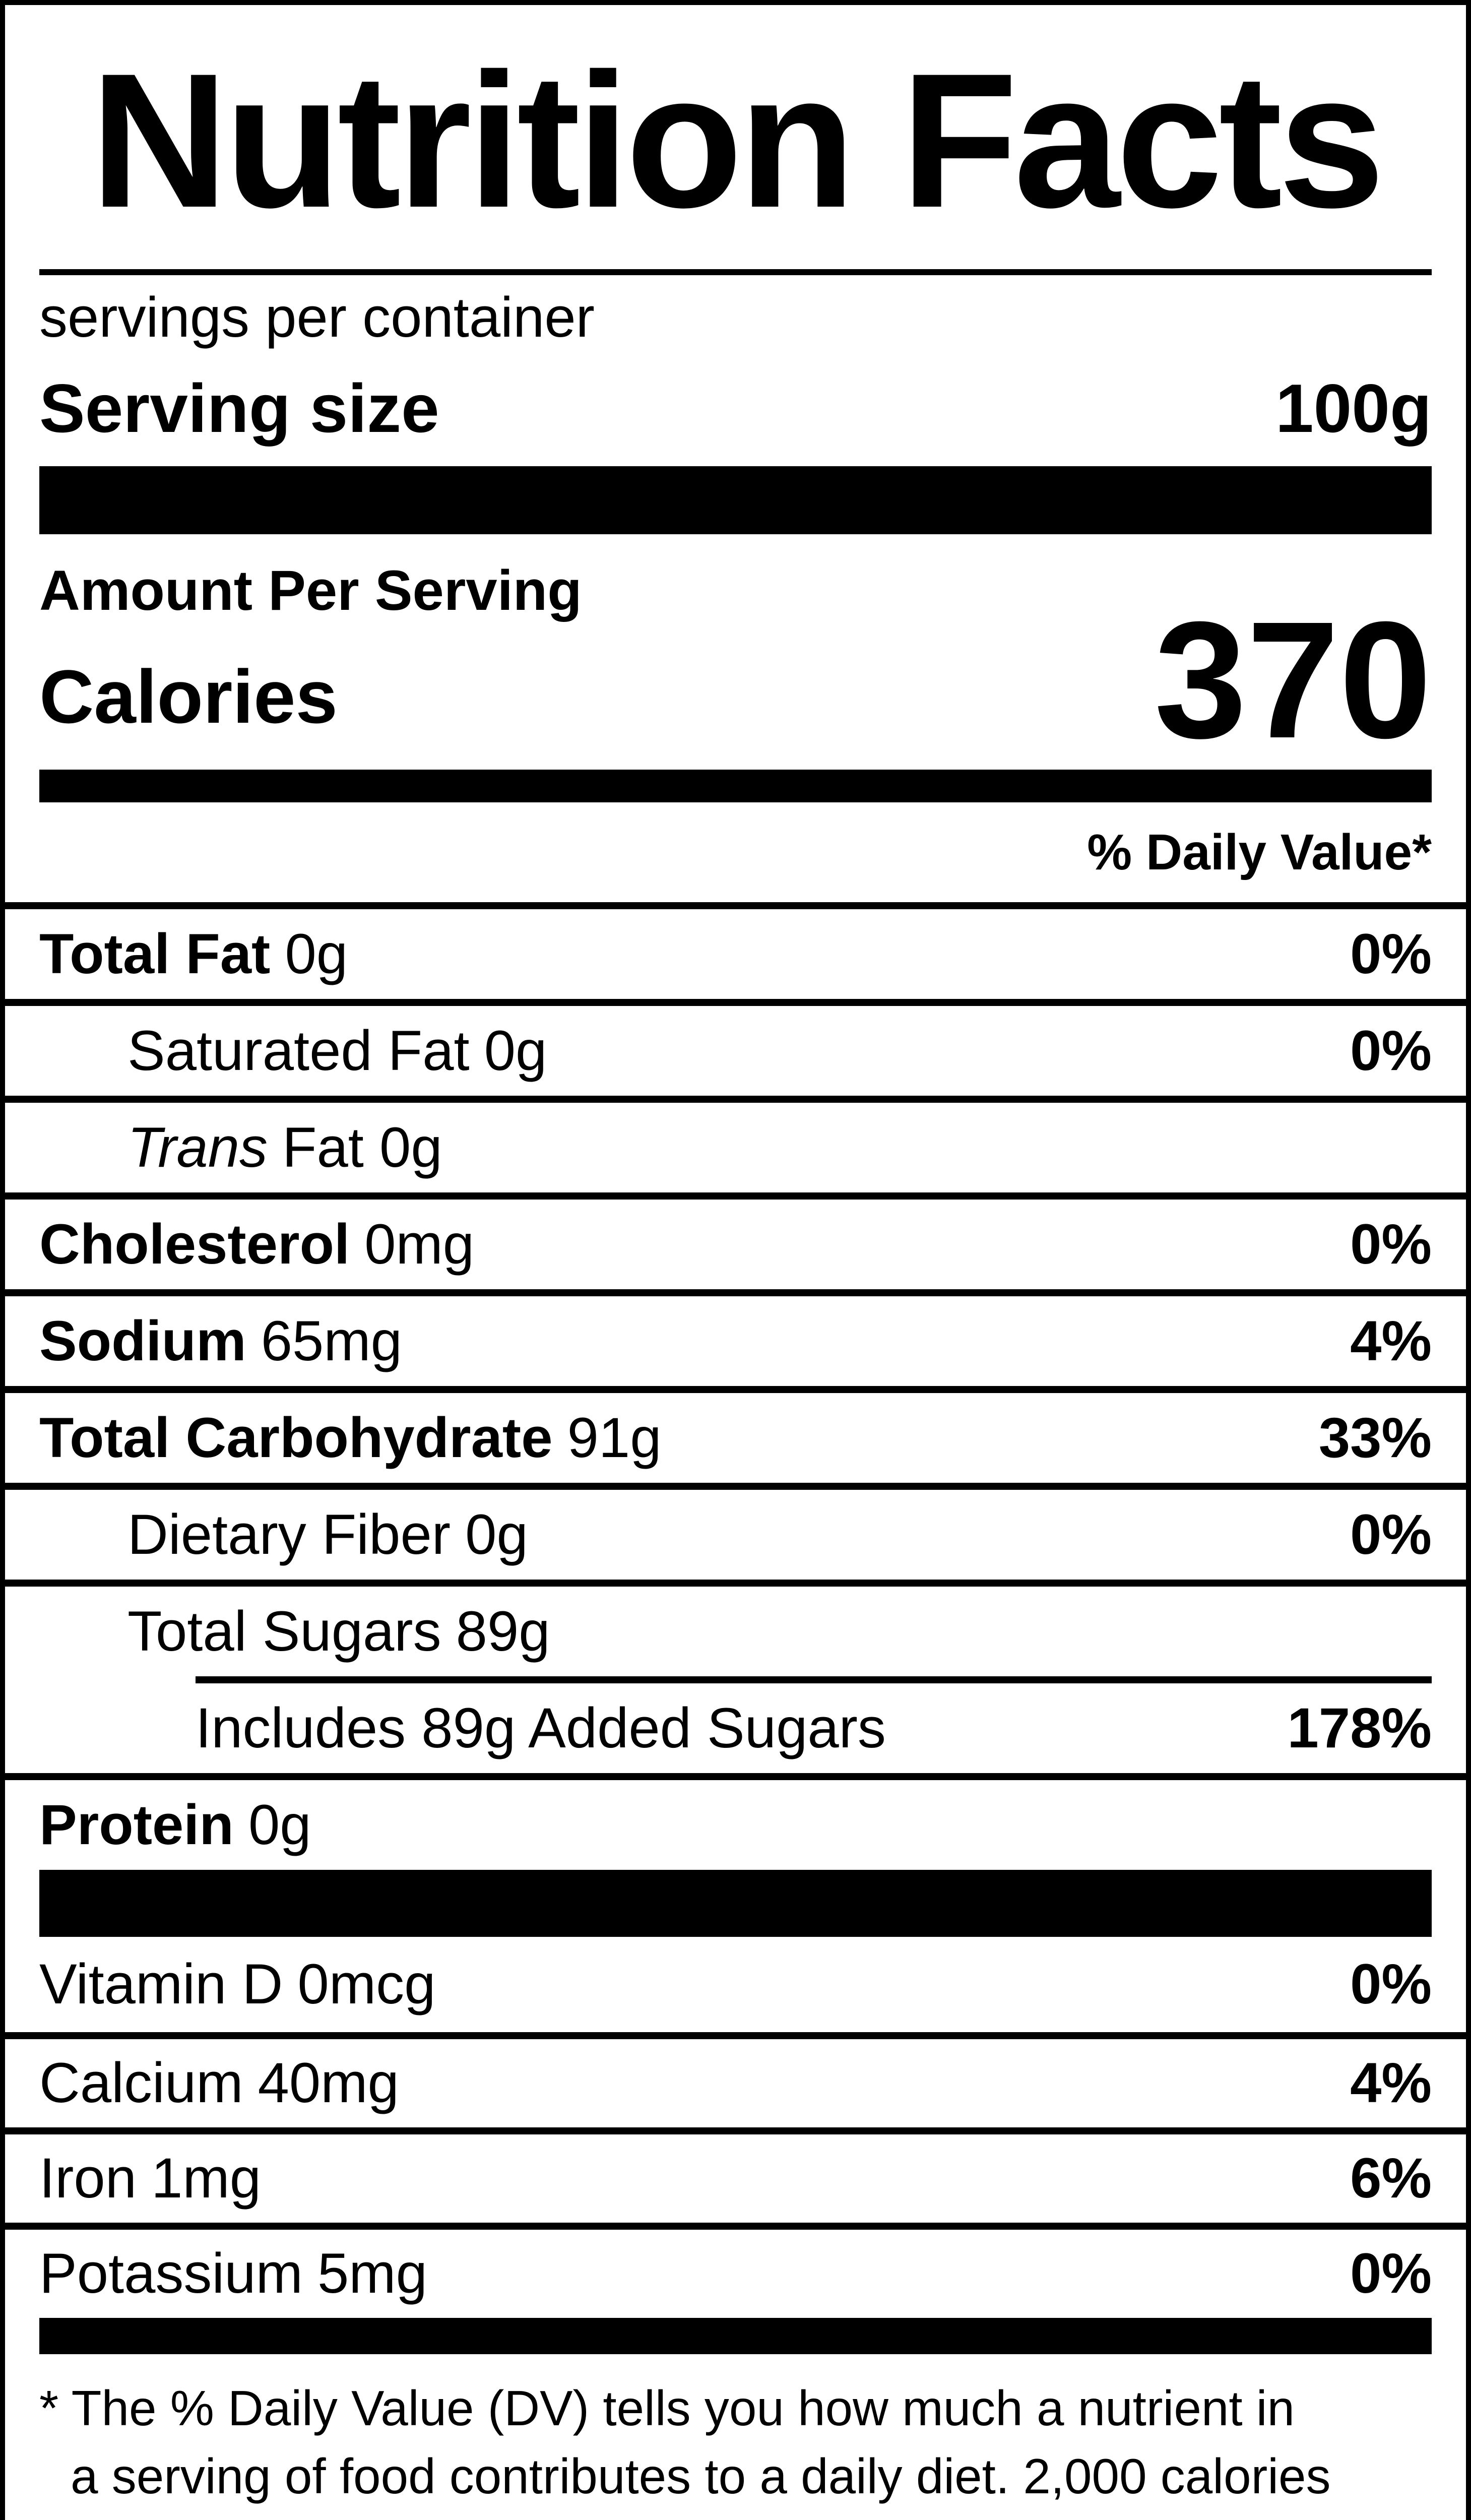  I want to click on title-divider, so click(735, 272).